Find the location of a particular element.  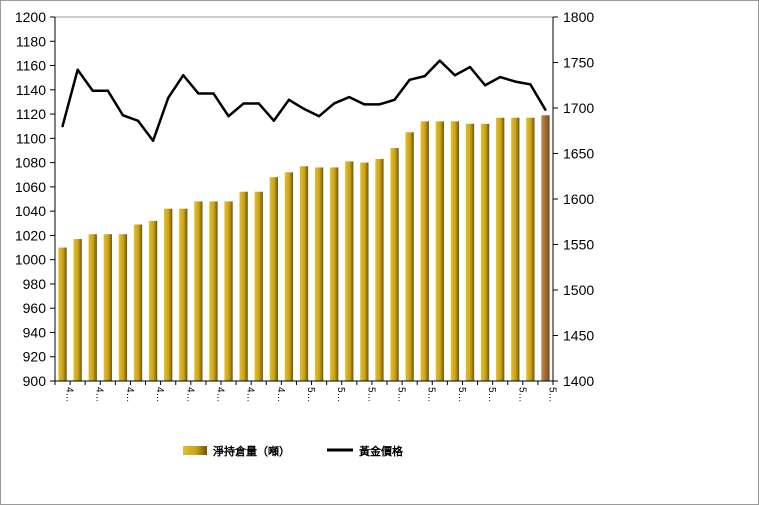

y-left-tick-label: 920 is located at coordinates (35, 357).